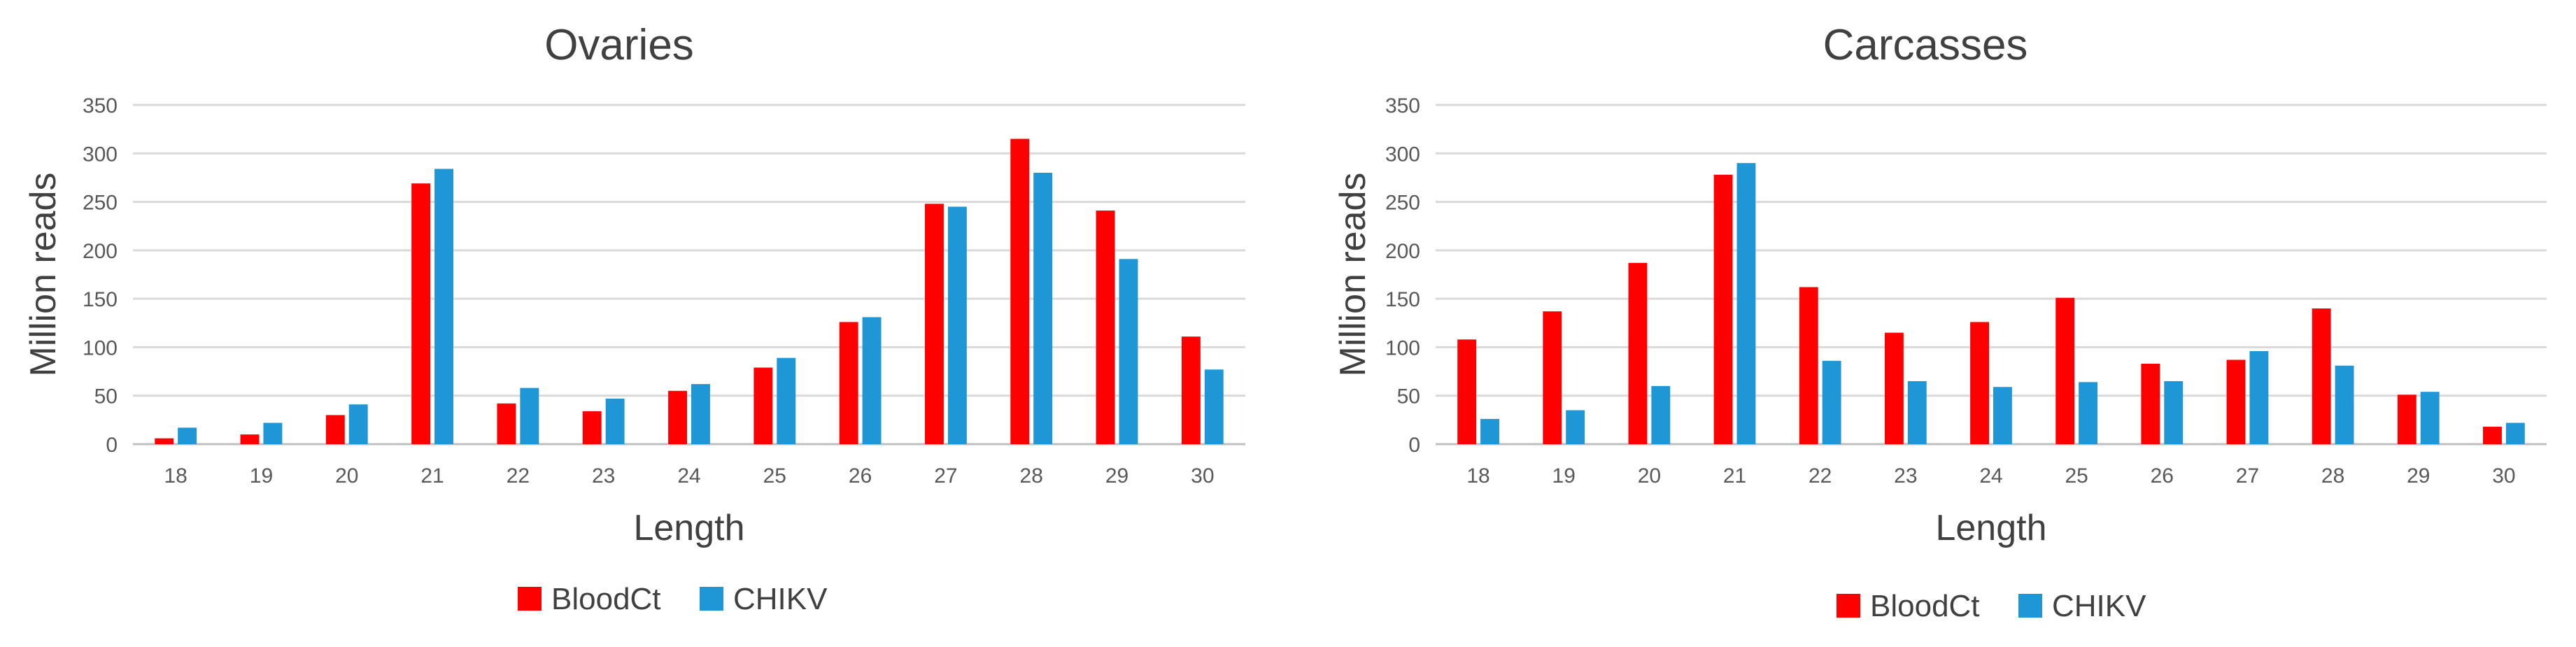  Describe the element at coordinates (1649, 476) in the screenshot. I see `x-tick-label: 20` at that location.